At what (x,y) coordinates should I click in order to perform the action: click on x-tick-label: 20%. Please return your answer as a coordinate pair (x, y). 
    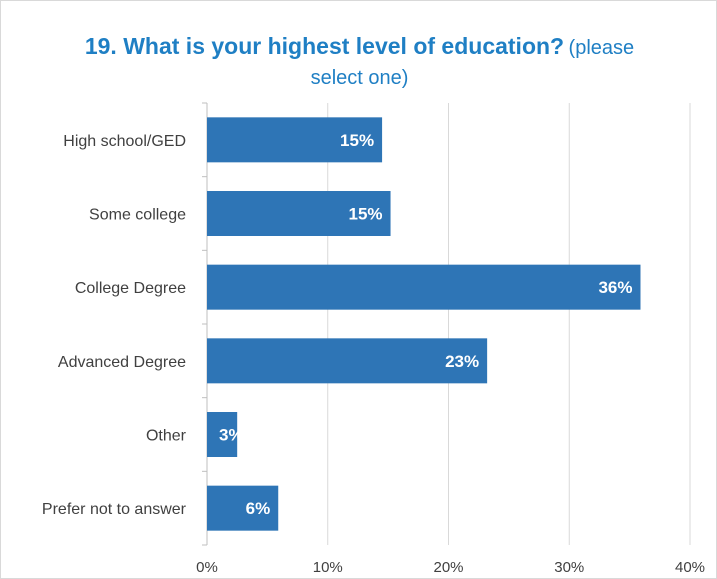
    Looking at the image, I should click on (448, 567).